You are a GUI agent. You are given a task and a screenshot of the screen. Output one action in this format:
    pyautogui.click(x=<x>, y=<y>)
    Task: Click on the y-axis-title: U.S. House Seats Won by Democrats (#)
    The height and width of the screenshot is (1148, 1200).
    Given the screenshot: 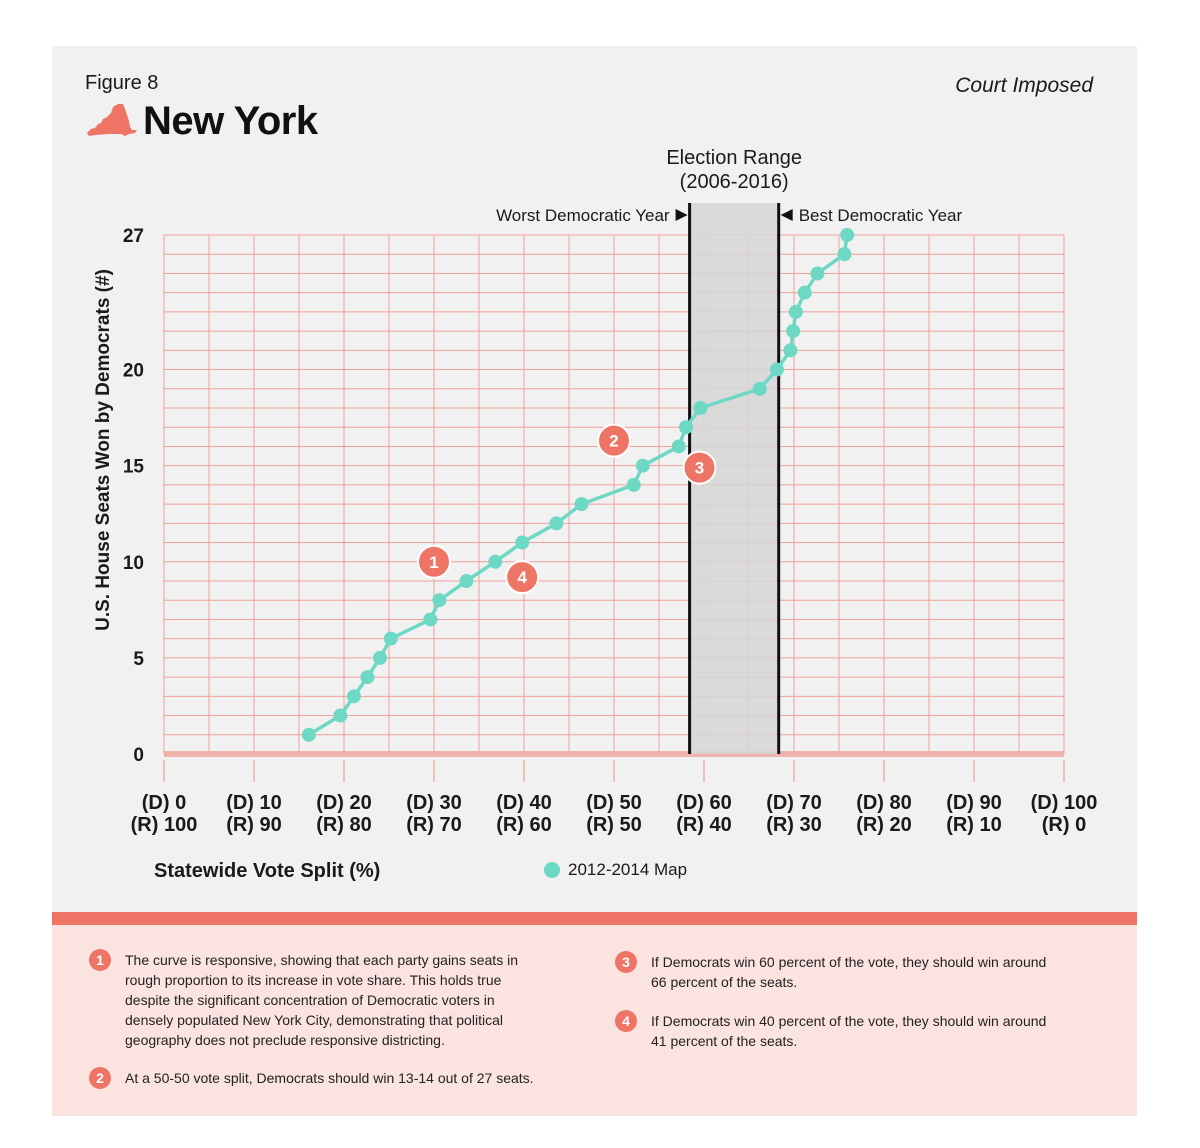 What is the action you would take?
    pyautogui.click(x=103, y=450)
    